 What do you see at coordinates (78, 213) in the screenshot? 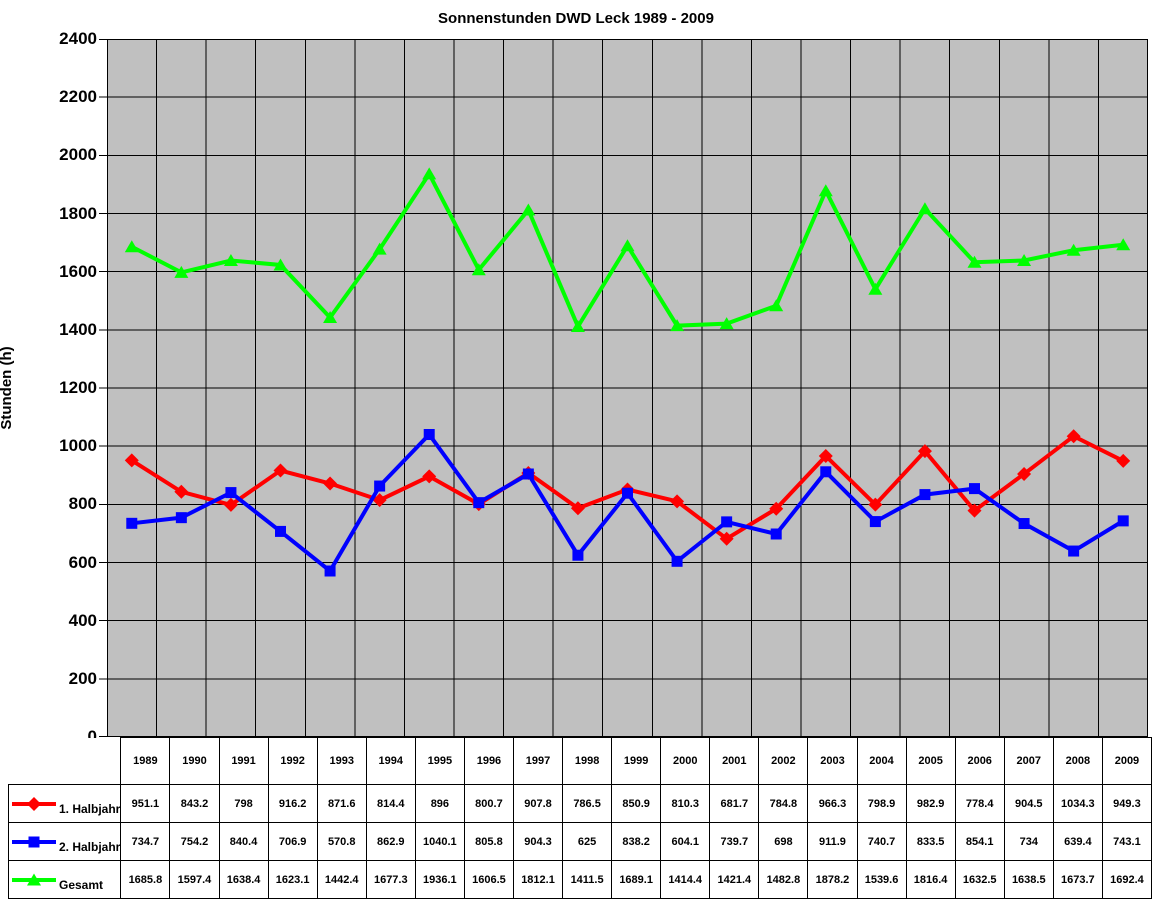
I see `y-tick-label: 1800` at bounding box center [78, 213].